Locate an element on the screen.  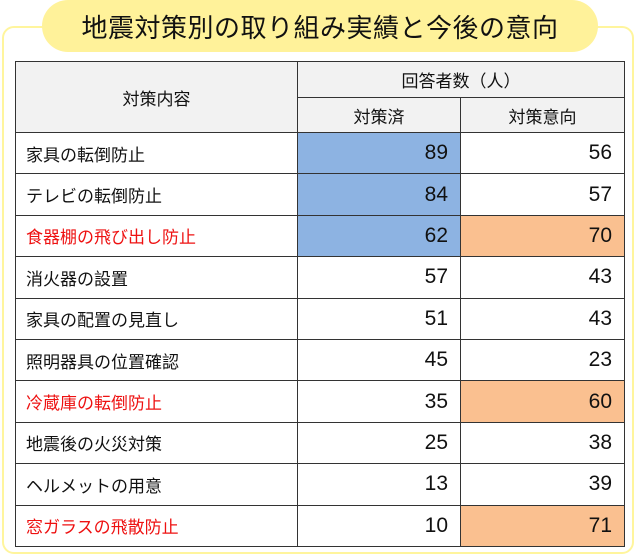
intent-count: 60 is located at coordinates (542, 401).